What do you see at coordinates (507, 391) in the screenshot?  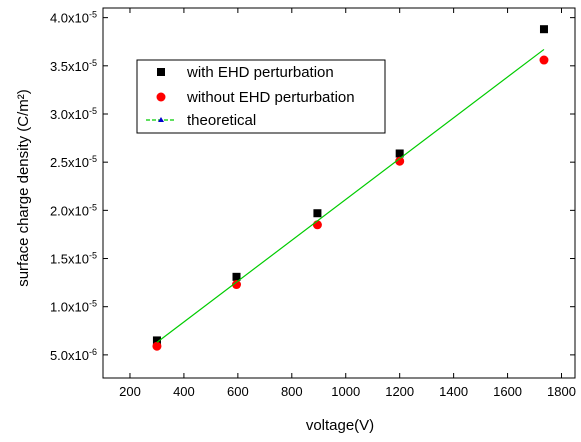 I see `x-tick-label: 1600` at bounding box center [507, 391].